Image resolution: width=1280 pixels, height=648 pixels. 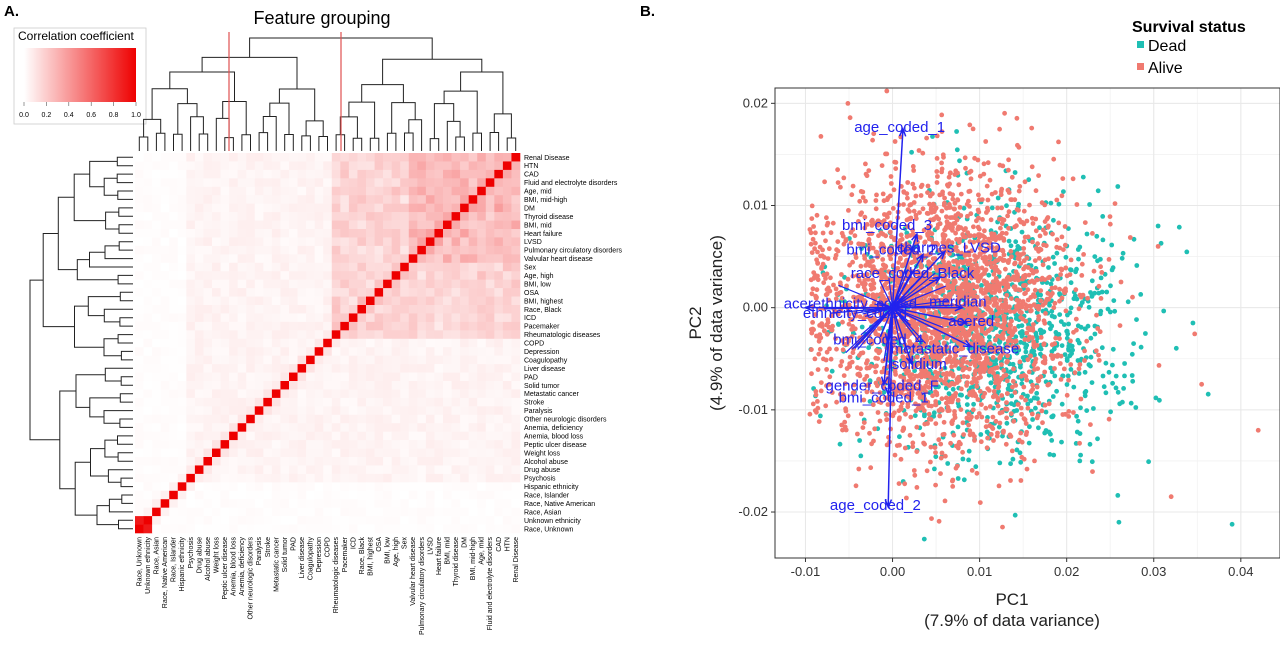 I want to click on heatmap-column-label: CAD, so click(x=499, y=544).